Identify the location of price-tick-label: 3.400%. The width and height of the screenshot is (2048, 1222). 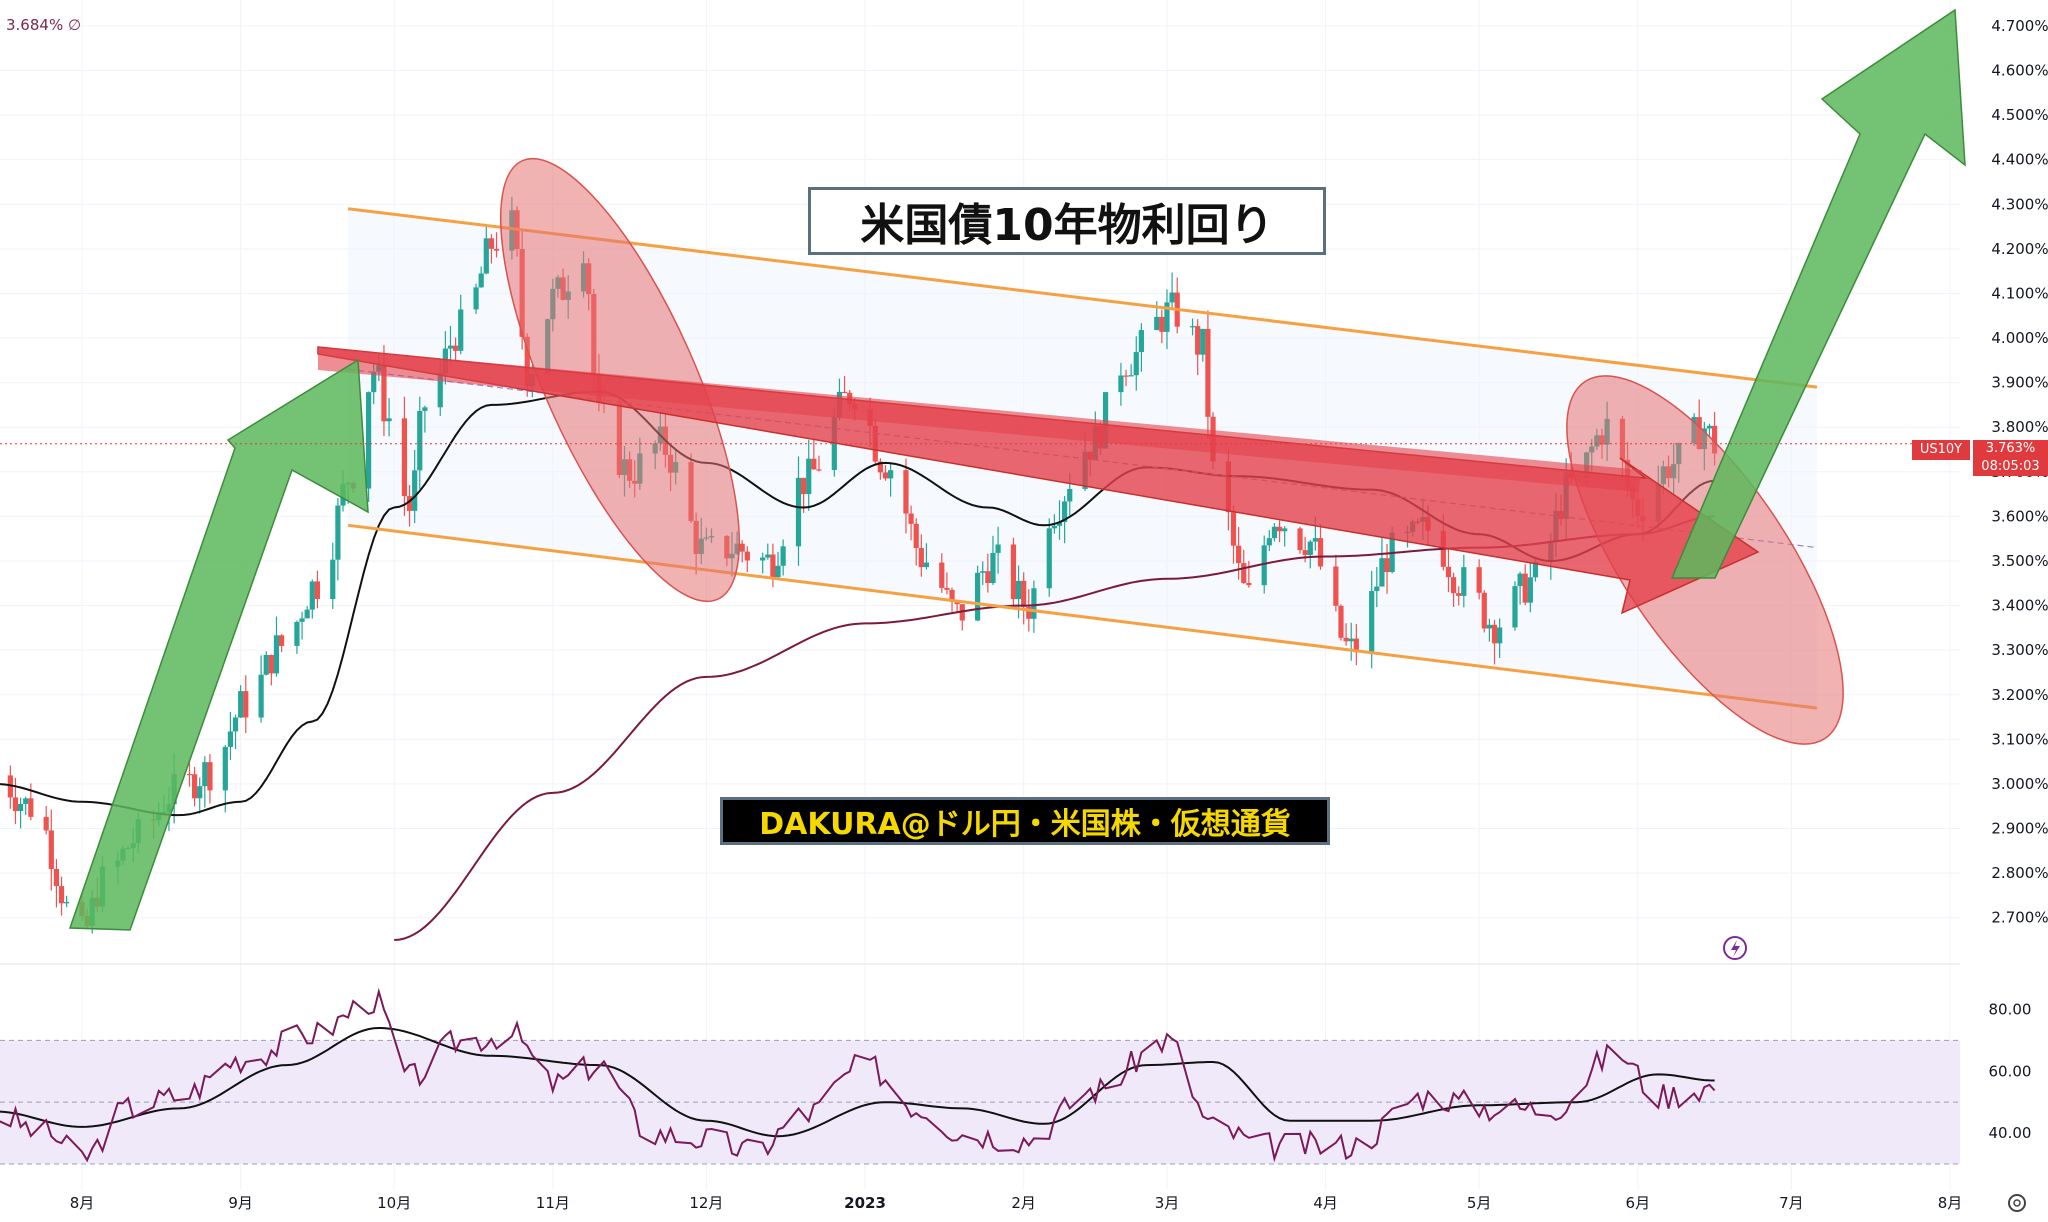
(2019, 606).